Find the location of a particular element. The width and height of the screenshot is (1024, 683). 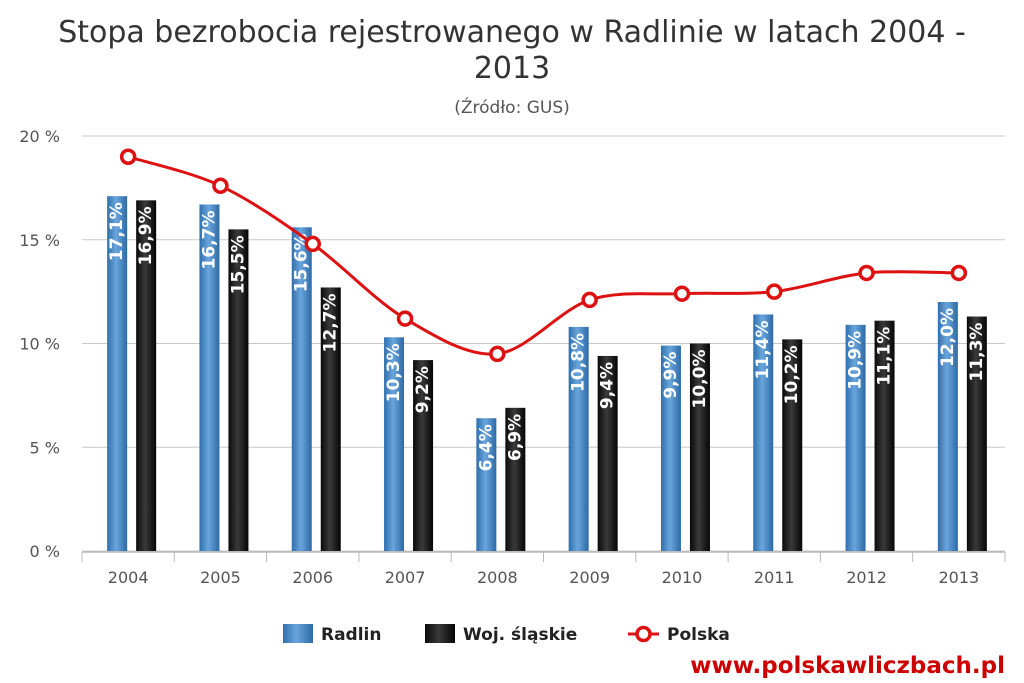

y-tick-label: 0 % is located at coordinates (45, 551).